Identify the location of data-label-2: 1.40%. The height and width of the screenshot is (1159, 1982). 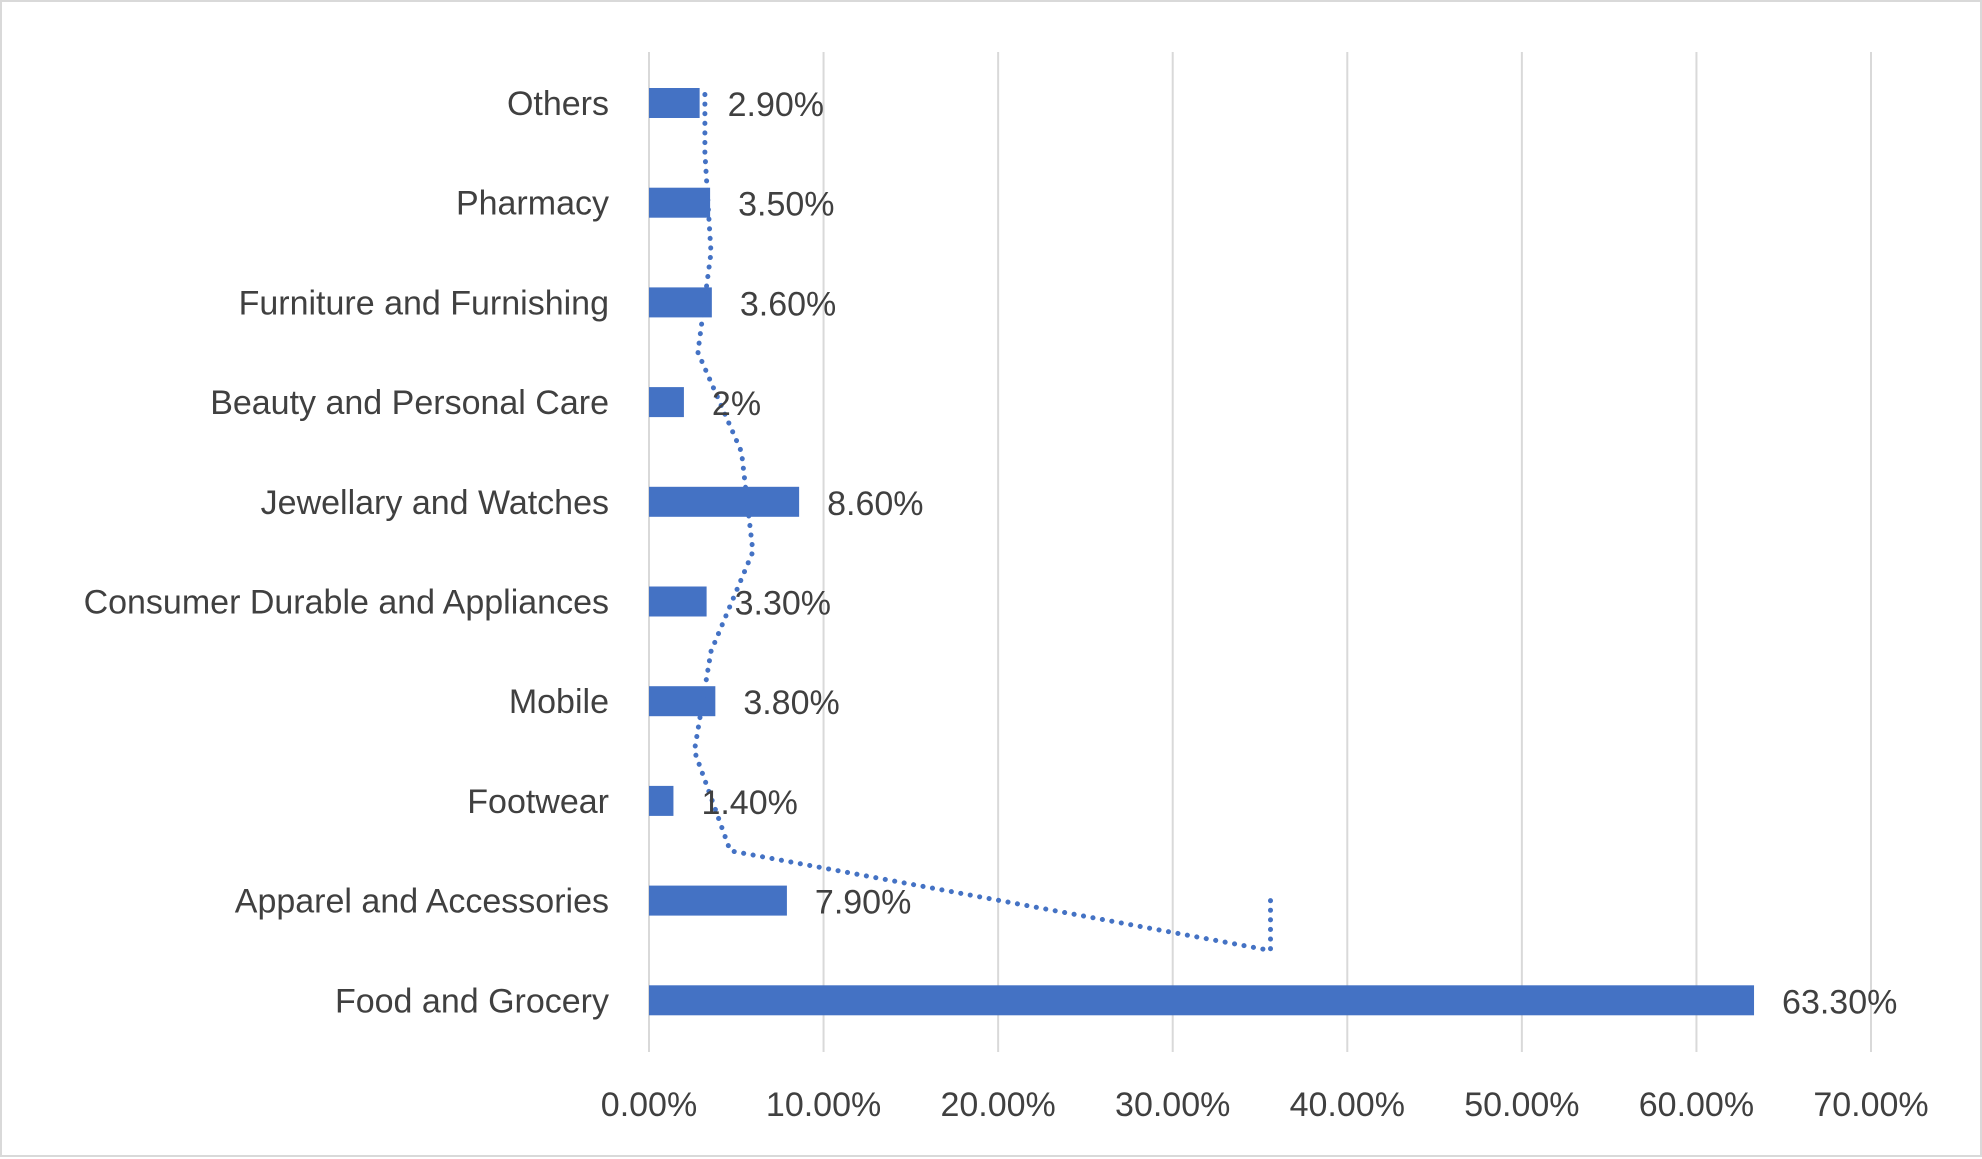
(749, 803).